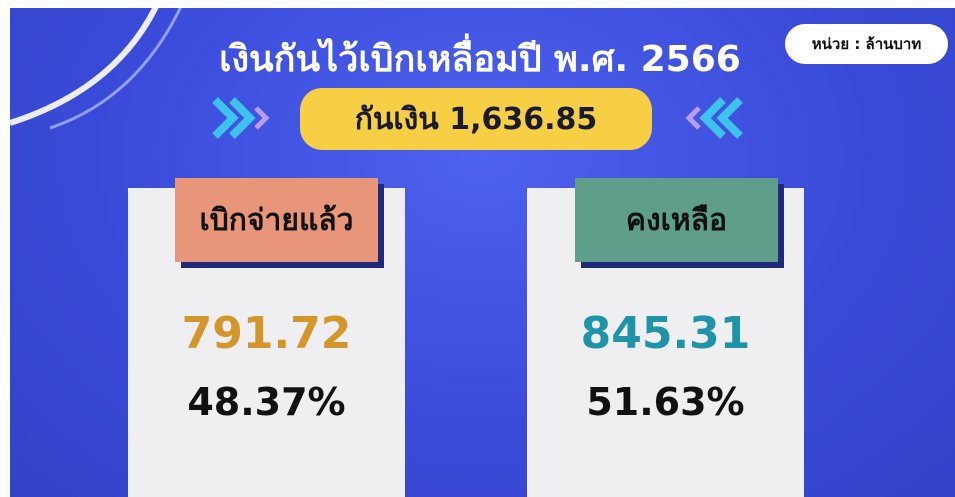 The height and width of the screenshot is (497, 955). Describe the element at coordinates (676, 220) in the screenshot. I see `card-label: คงเหลือ` at that location.